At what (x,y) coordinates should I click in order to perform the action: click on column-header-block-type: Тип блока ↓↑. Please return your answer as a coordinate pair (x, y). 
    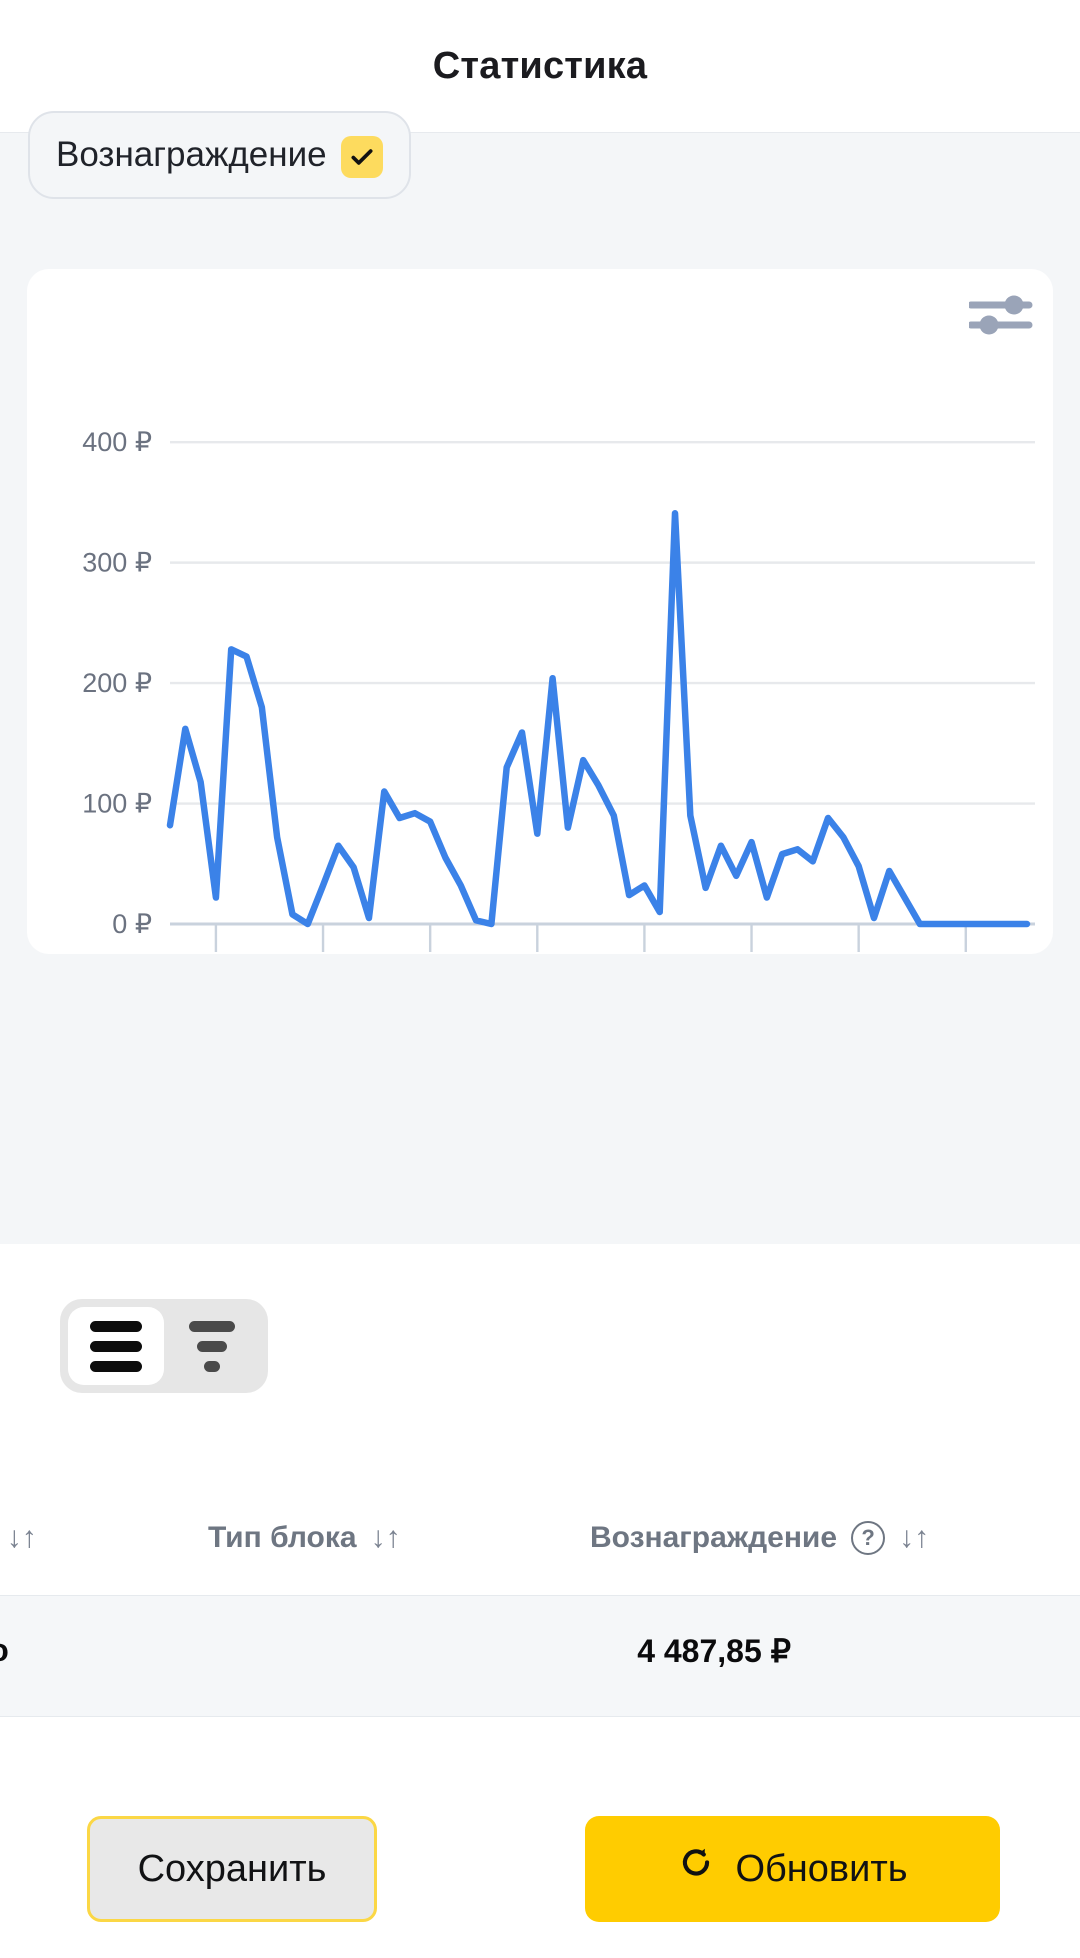
    Looking at the image, I should click on (304, 1538).